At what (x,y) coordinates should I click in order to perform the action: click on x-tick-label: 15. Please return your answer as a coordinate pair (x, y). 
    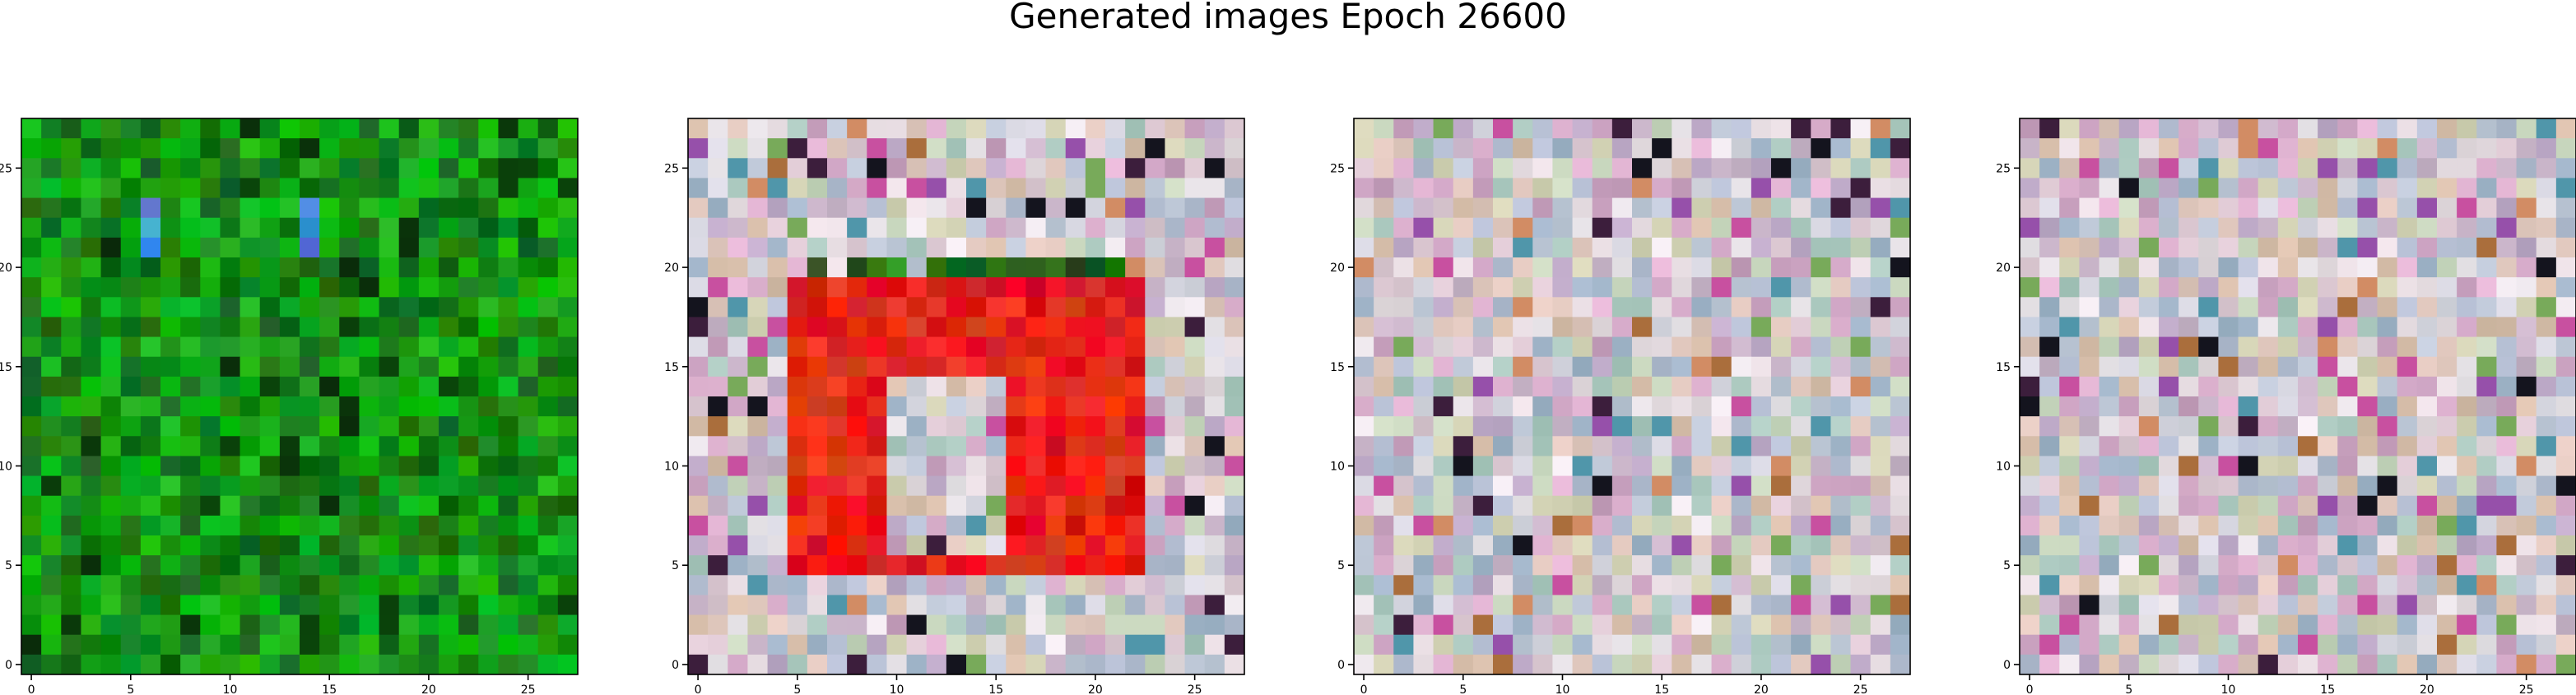
    Looking at the image, I should click on (1661, 689).